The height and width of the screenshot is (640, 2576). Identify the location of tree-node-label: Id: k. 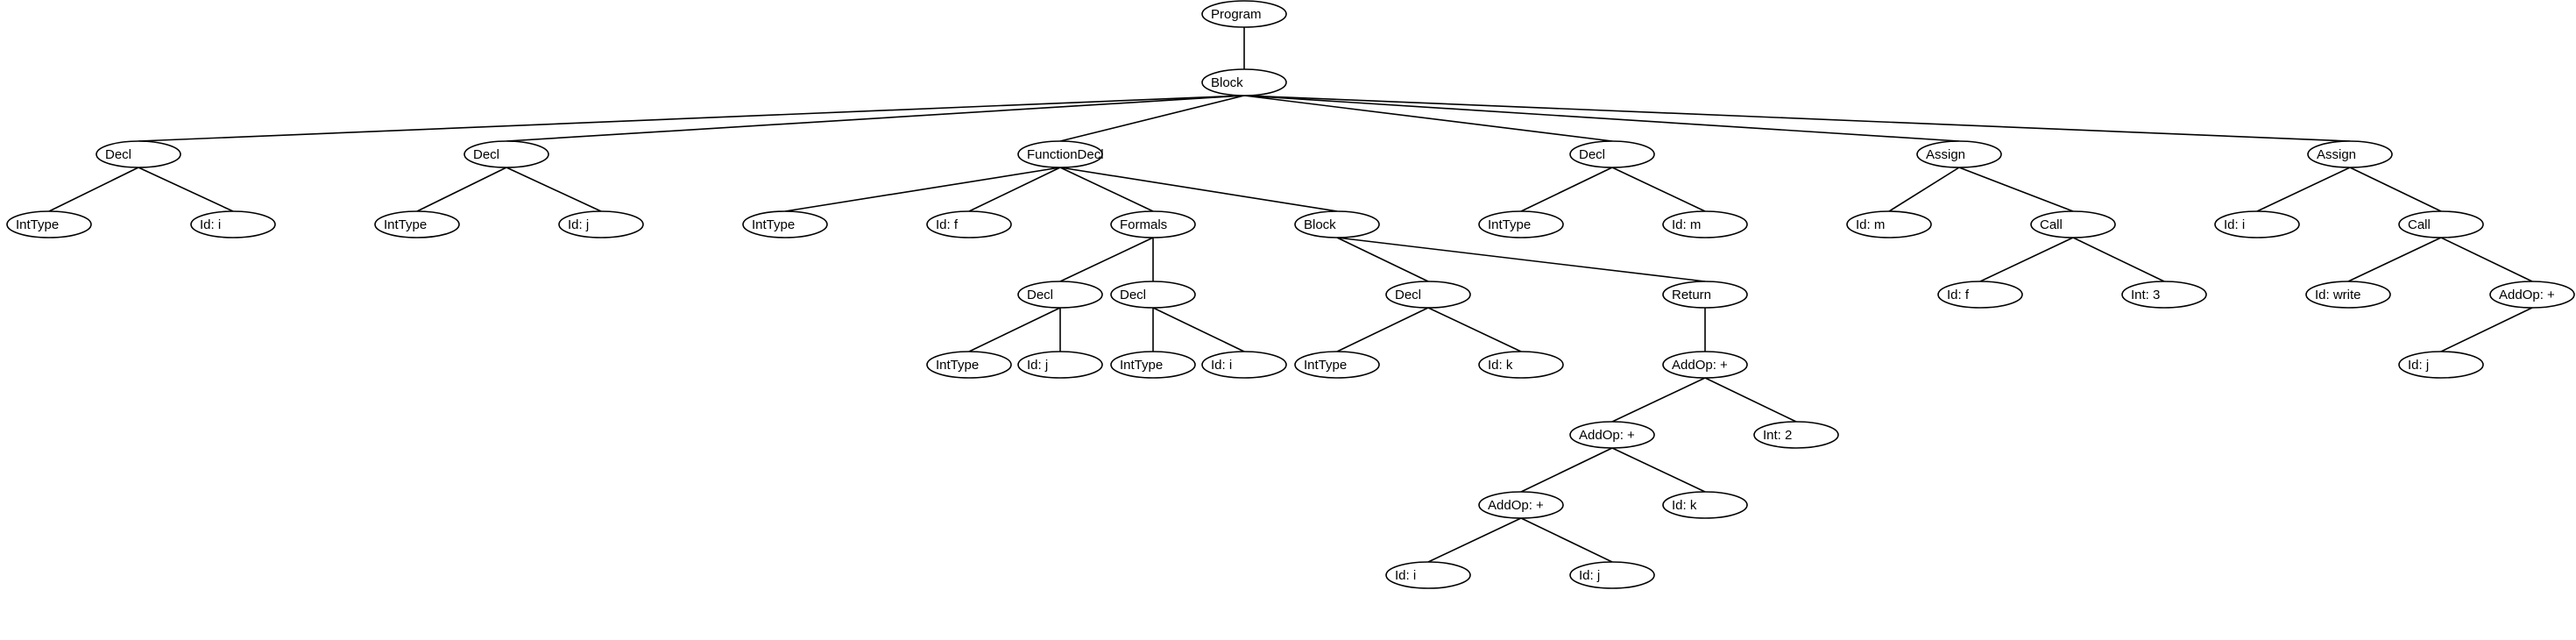
(1684, 505).